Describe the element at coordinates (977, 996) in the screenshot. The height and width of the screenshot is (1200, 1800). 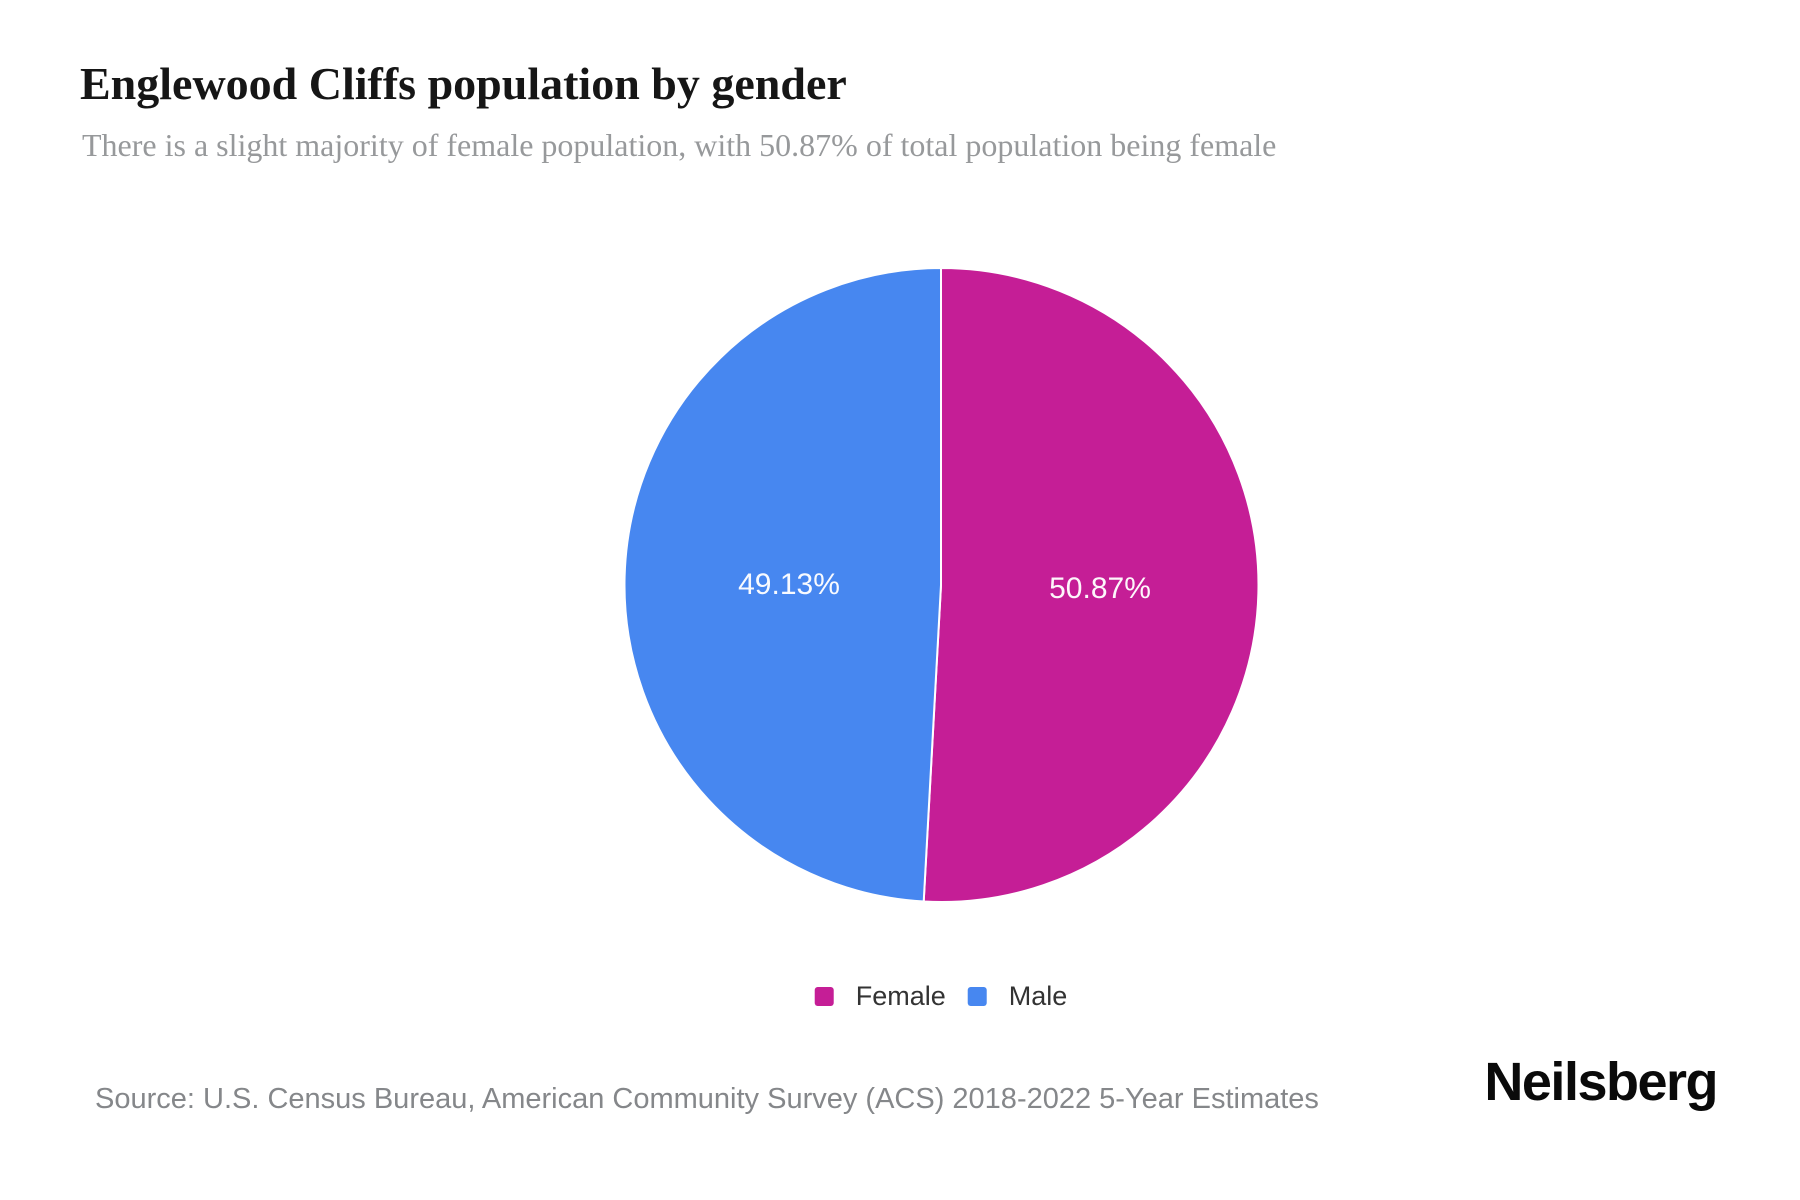
I see `legend-swatch-male` at that location.